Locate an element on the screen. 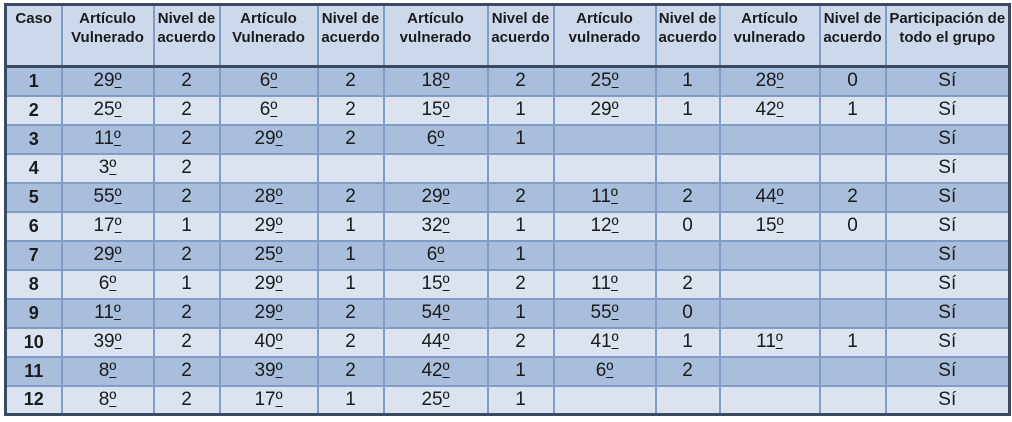 This screenshot has height=422, width=1012. table-row-4: 4 3º 2 Sí is located at coordinates (507, 168).